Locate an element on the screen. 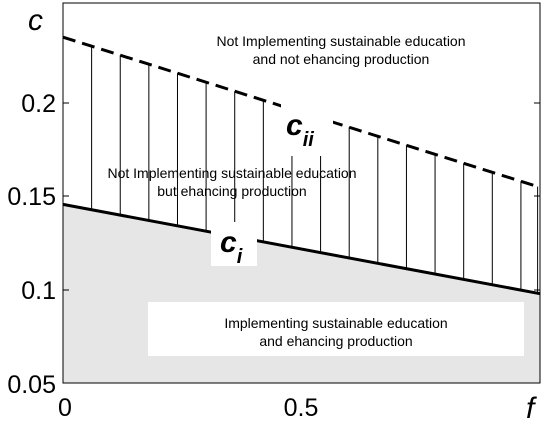 The width and height of the screenshot is (550, 426). y-axis-label: c is located at coordinates (35, 20).